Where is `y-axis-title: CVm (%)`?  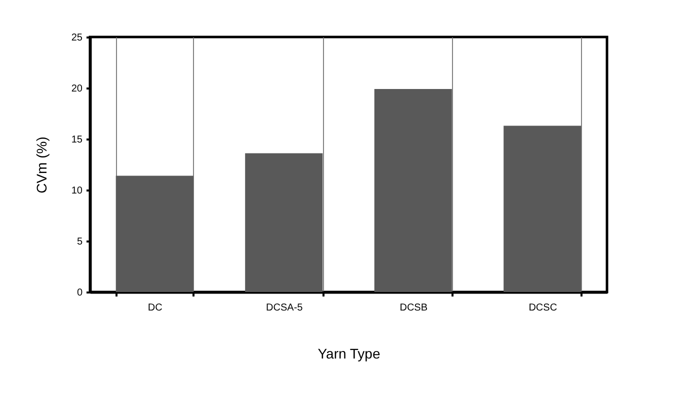
y-axis-title: CVm (%) is located at coordinates (41, 165).